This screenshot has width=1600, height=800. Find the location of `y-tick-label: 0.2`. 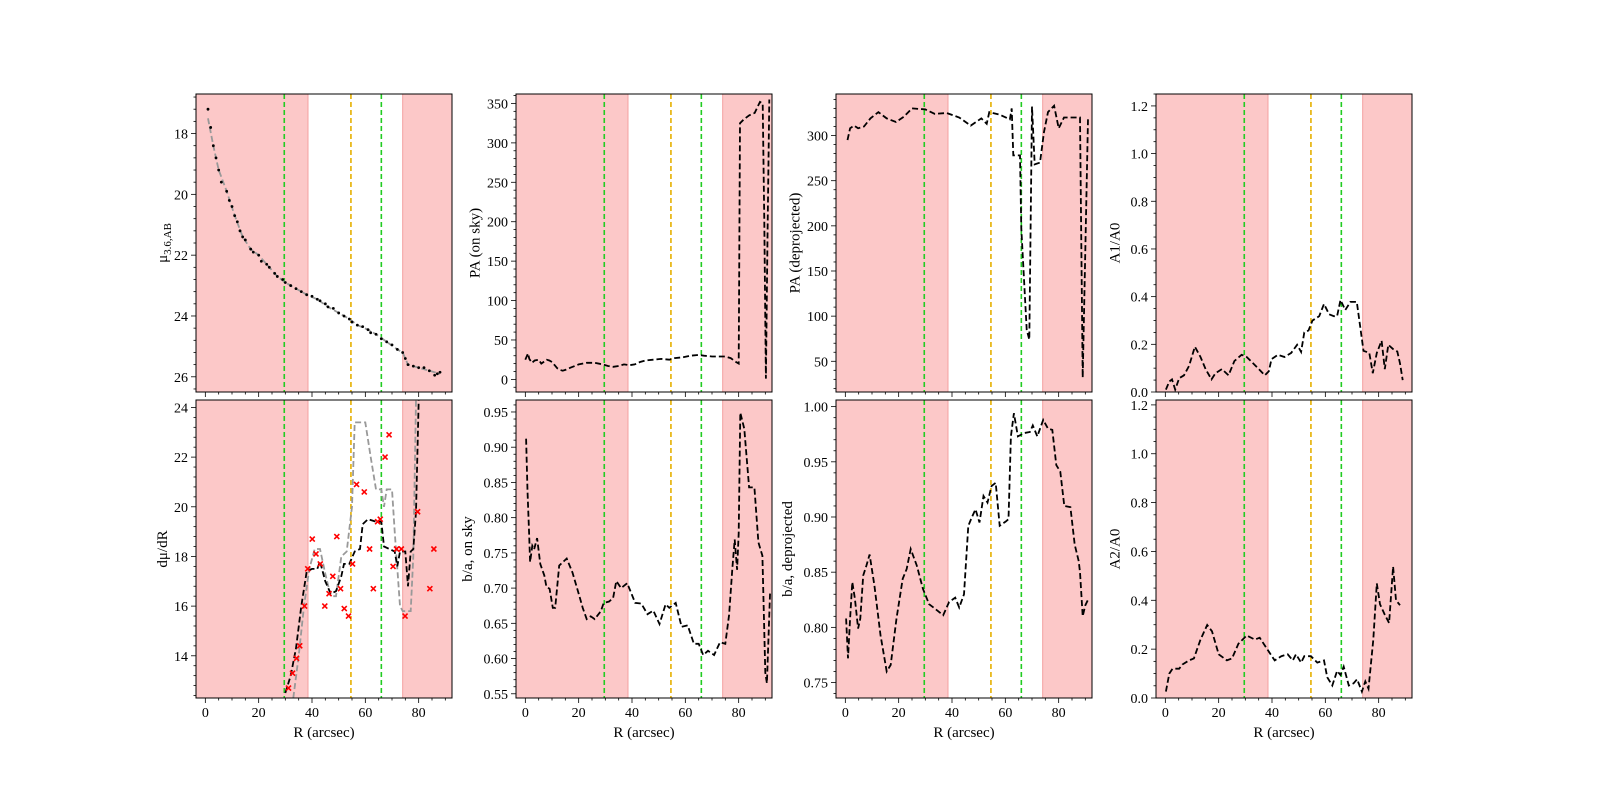

y-tick-label: 0.2 is located at coordinates (1140, 650).